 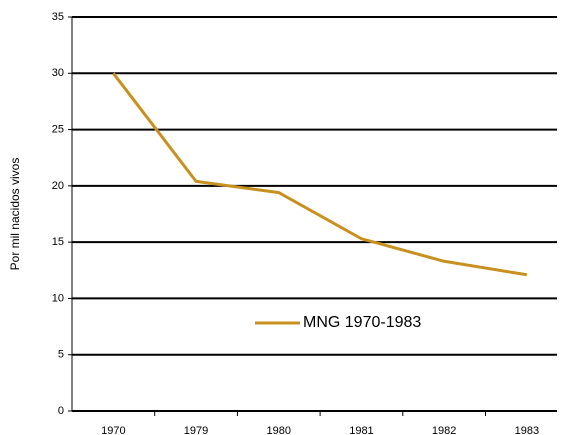 What do you see at coordinates (58, 17) in the screenshot?
I see `y-tick-label: 35` at bounding box center [58, 17].